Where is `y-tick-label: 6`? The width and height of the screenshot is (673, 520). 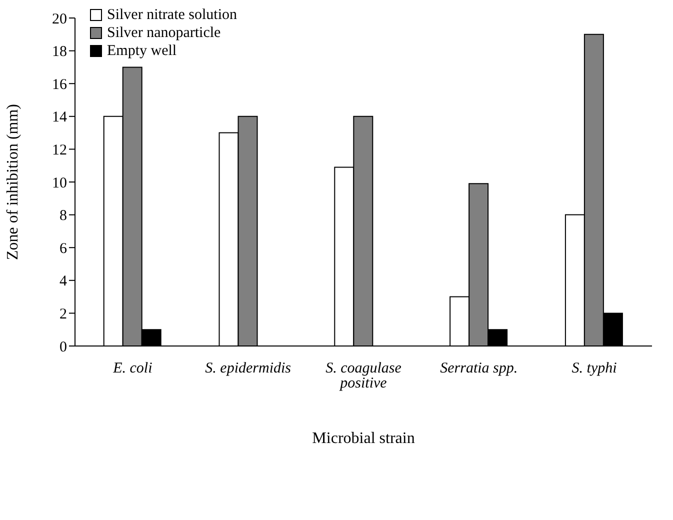
y-tick-label: 6 is located at coordinates (64, 248).